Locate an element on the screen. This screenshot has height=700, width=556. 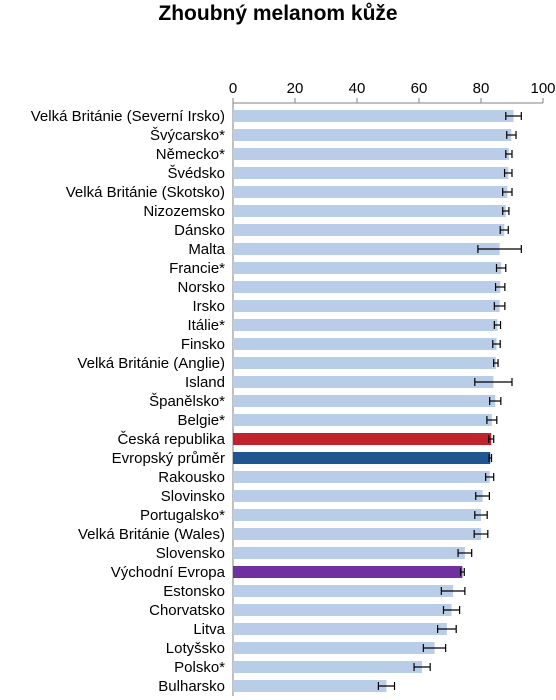
category-label: Francie* is located at coordinates (197, 268).